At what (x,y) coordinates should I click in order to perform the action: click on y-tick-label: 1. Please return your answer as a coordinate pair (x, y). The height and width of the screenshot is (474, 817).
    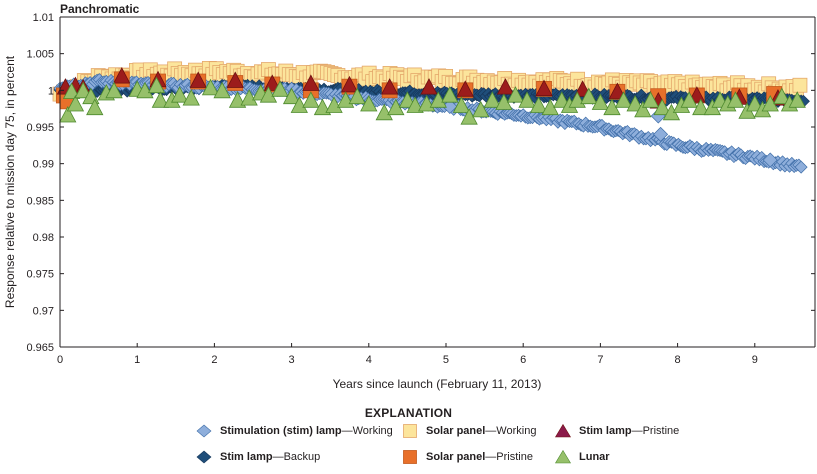
    Looking at the image, I should click on (51, 91).